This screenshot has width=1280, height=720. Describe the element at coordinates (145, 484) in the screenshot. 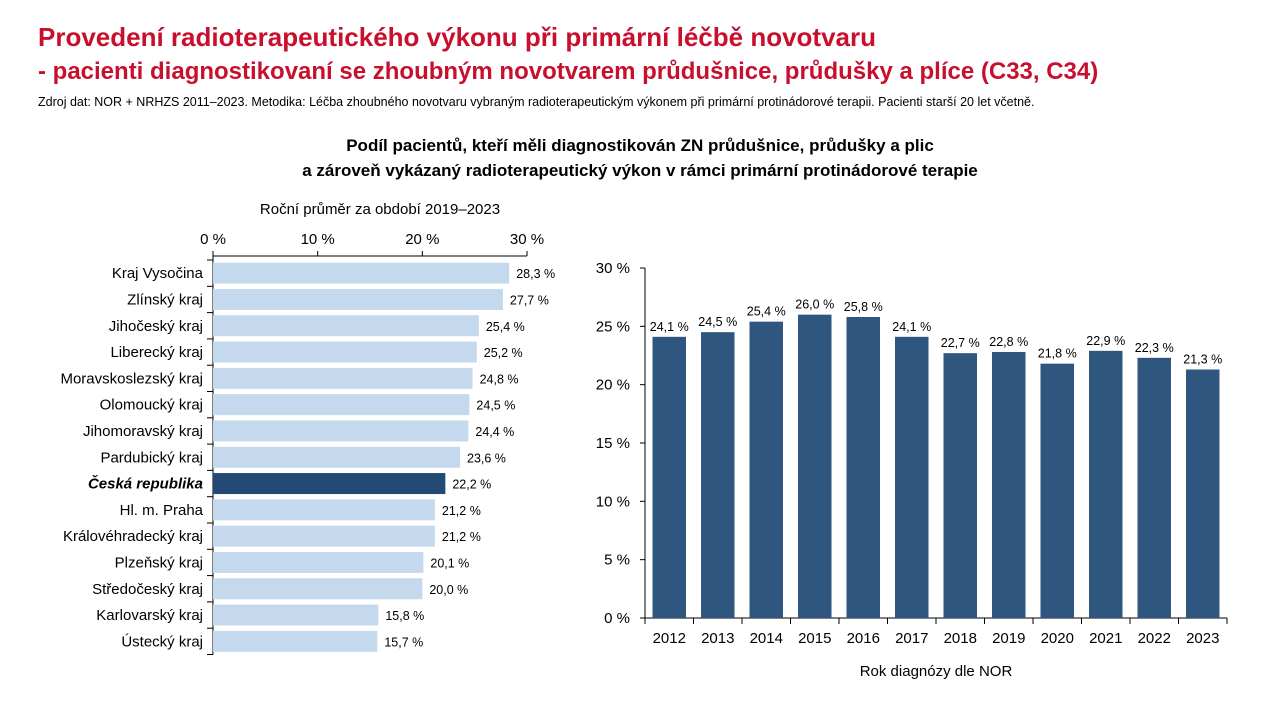

I see `region-label: Česká republika` at that location.